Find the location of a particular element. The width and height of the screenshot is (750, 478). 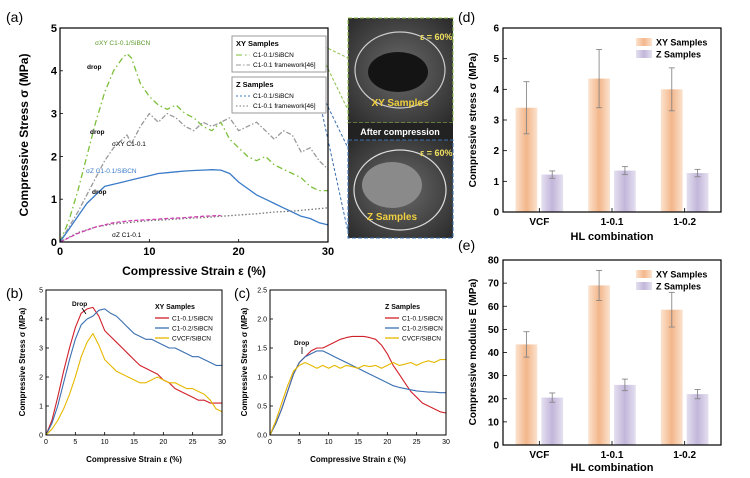

panel-d-ytick-label-1: 1 is located at coordinates (496, 182).